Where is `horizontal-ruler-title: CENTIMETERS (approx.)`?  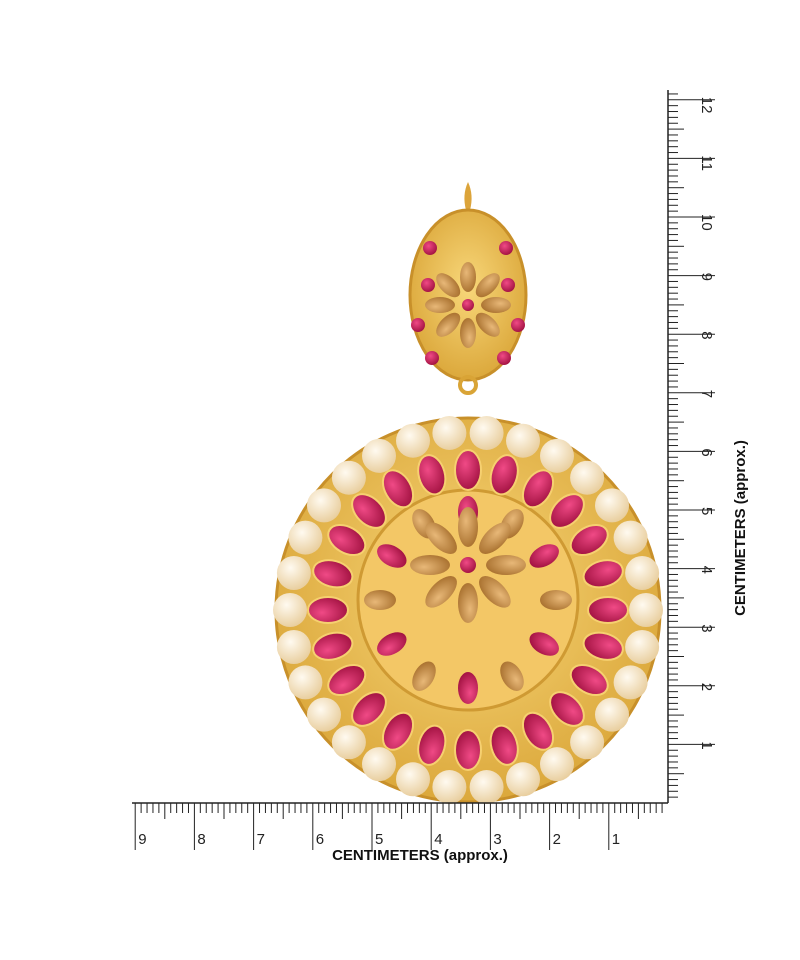
horizontal-ruler-title: CENTIMETERS (approx.) is located at coordinates (420, 855).